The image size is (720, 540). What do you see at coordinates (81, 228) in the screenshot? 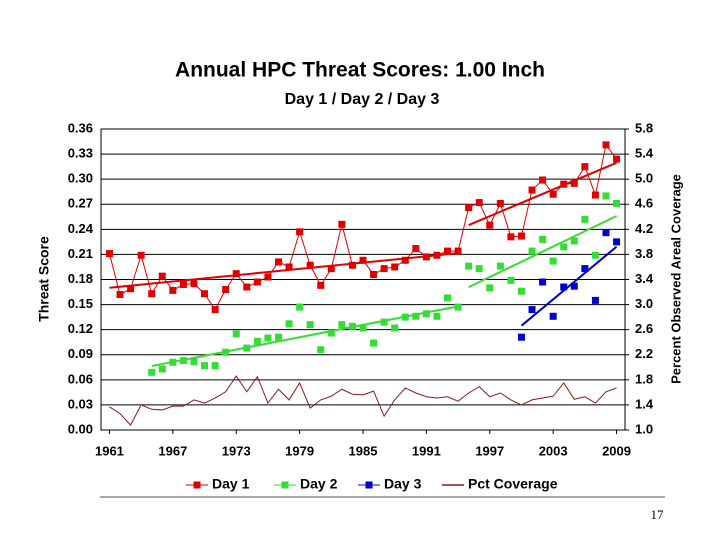
I see `y-tick-label: 0.24` at bounding box center [81, 228].